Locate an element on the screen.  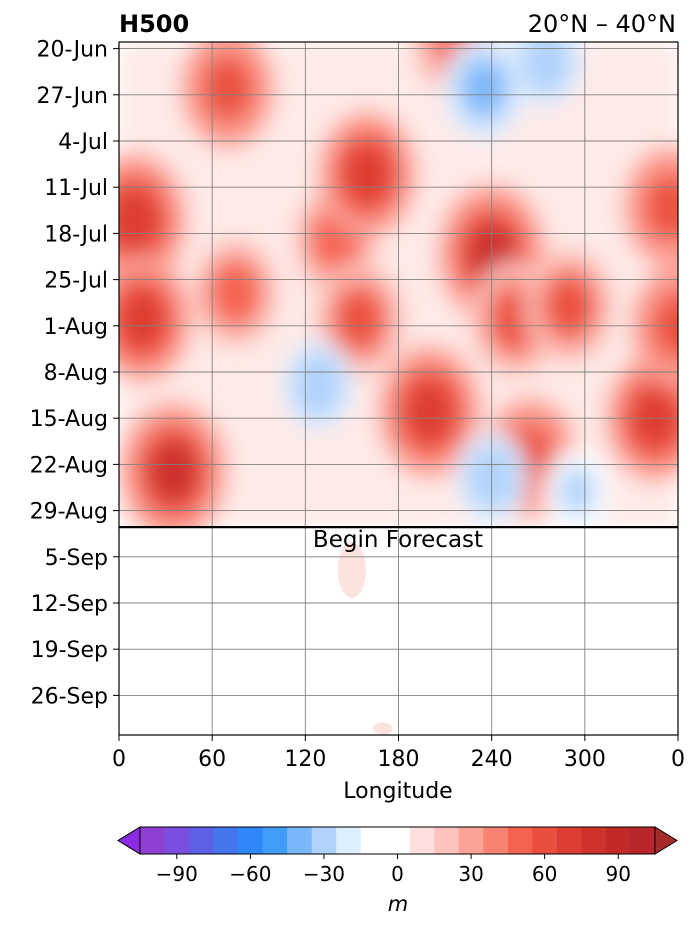
x-axis: 0 60 120 180 240 300 0 is located at coordinates (398, 753).